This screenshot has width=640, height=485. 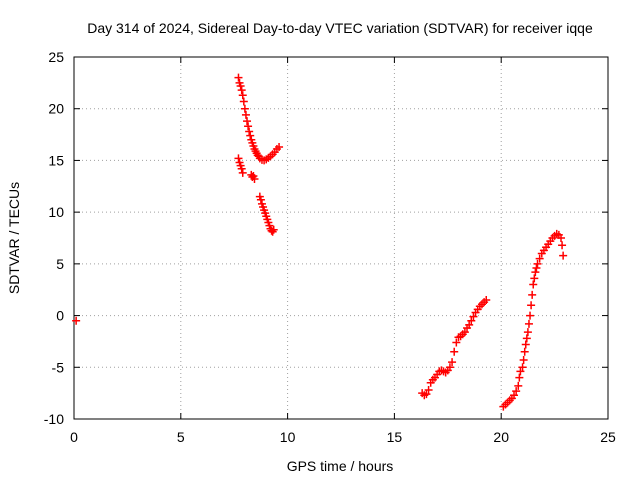 I want to click on x-axis-title: GPS time / hours, so click(x=340, y=466).